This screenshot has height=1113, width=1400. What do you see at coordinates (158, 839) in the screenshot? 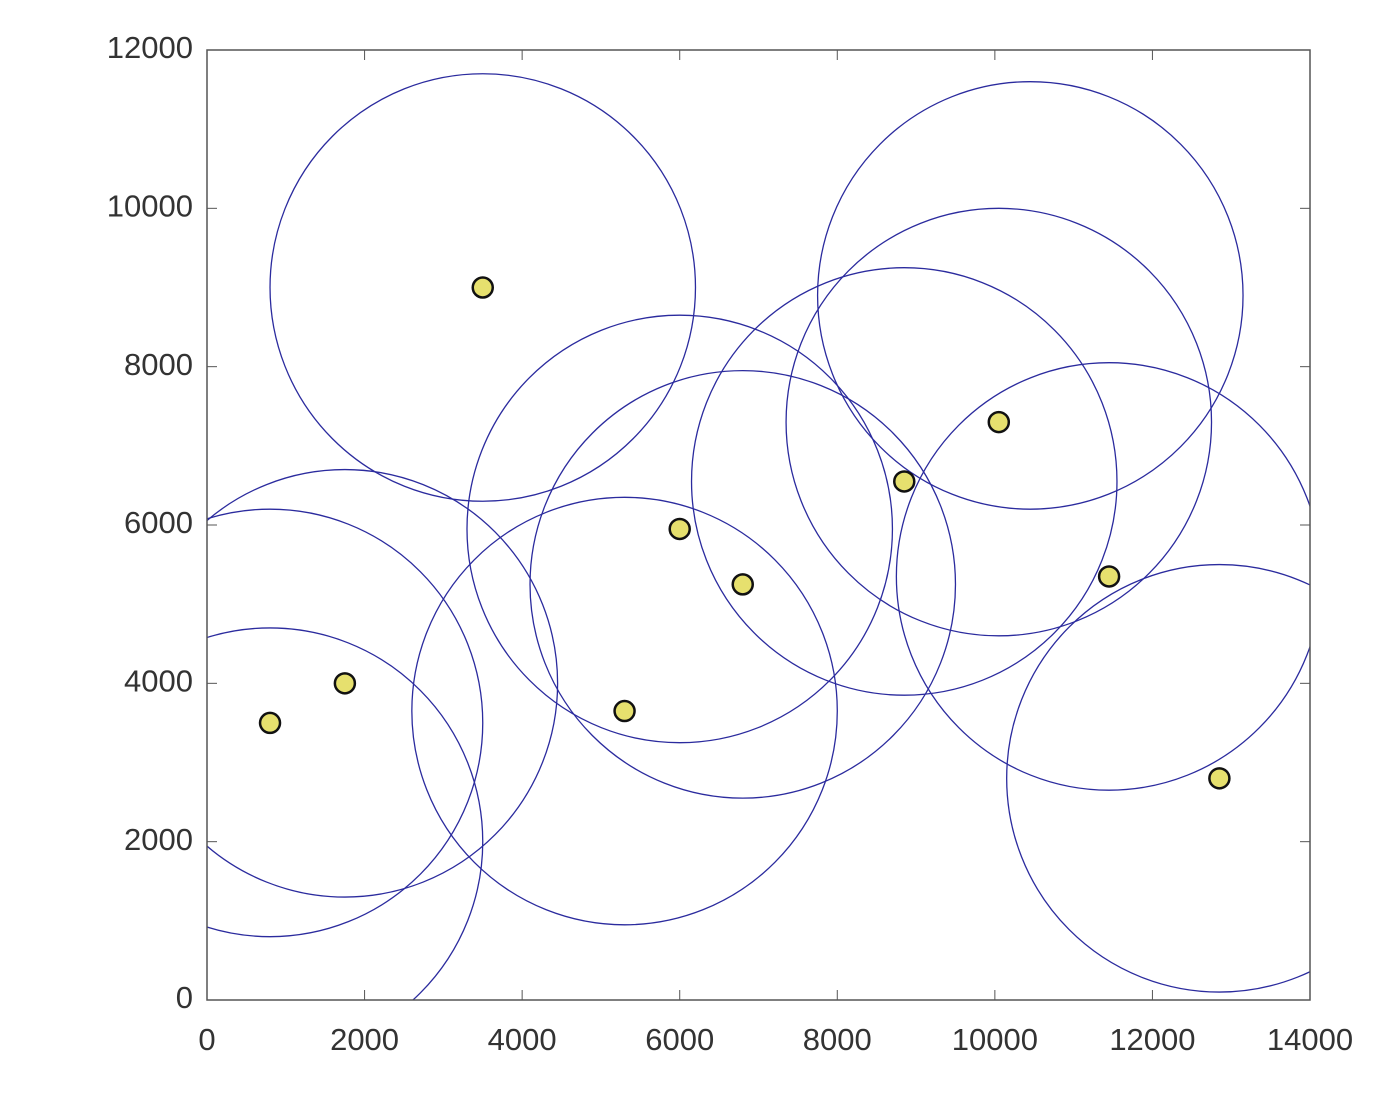
I see `y-tick-label: 2000` at bounding box center [158, 839].